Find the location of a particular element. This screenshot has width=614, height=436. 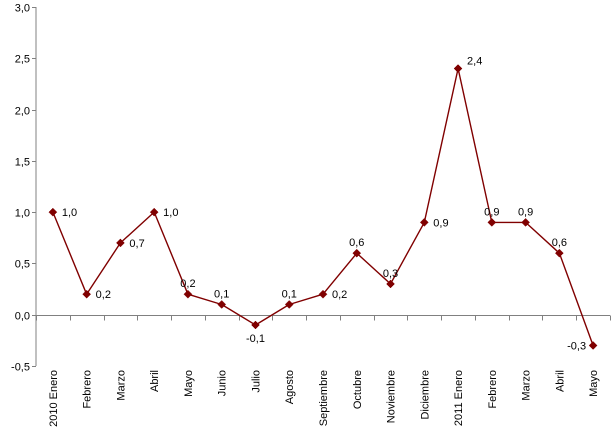

x-category-label: Noviembre is located at coordinates (392, 396).